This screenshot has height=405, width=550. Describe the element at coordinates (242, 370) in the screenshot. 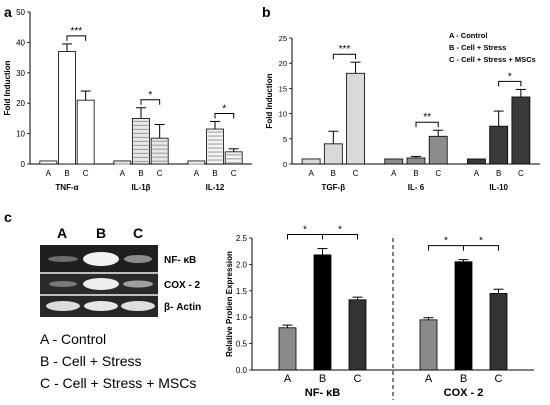

I see `y-tick-label: 0.0` at that location.